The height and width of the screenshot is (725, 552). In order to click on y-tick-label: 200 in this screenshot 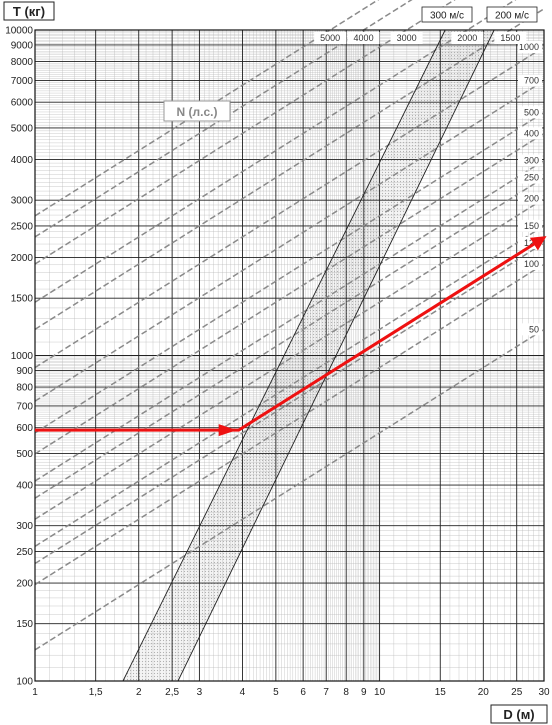, I will do `click(24, 584)`.